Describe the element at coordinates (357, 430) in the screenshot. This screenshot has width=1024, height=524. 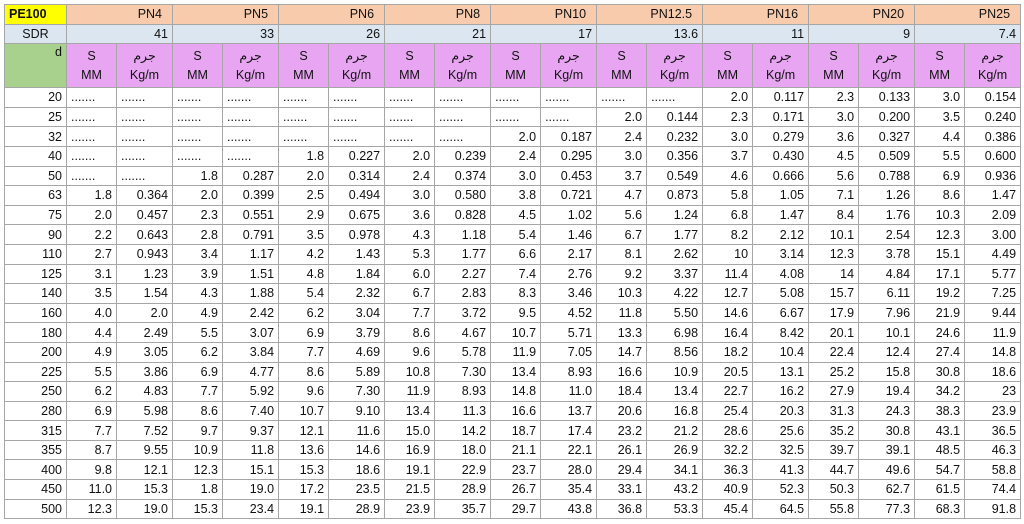
I see `weight-cell: 11.6` at that location.